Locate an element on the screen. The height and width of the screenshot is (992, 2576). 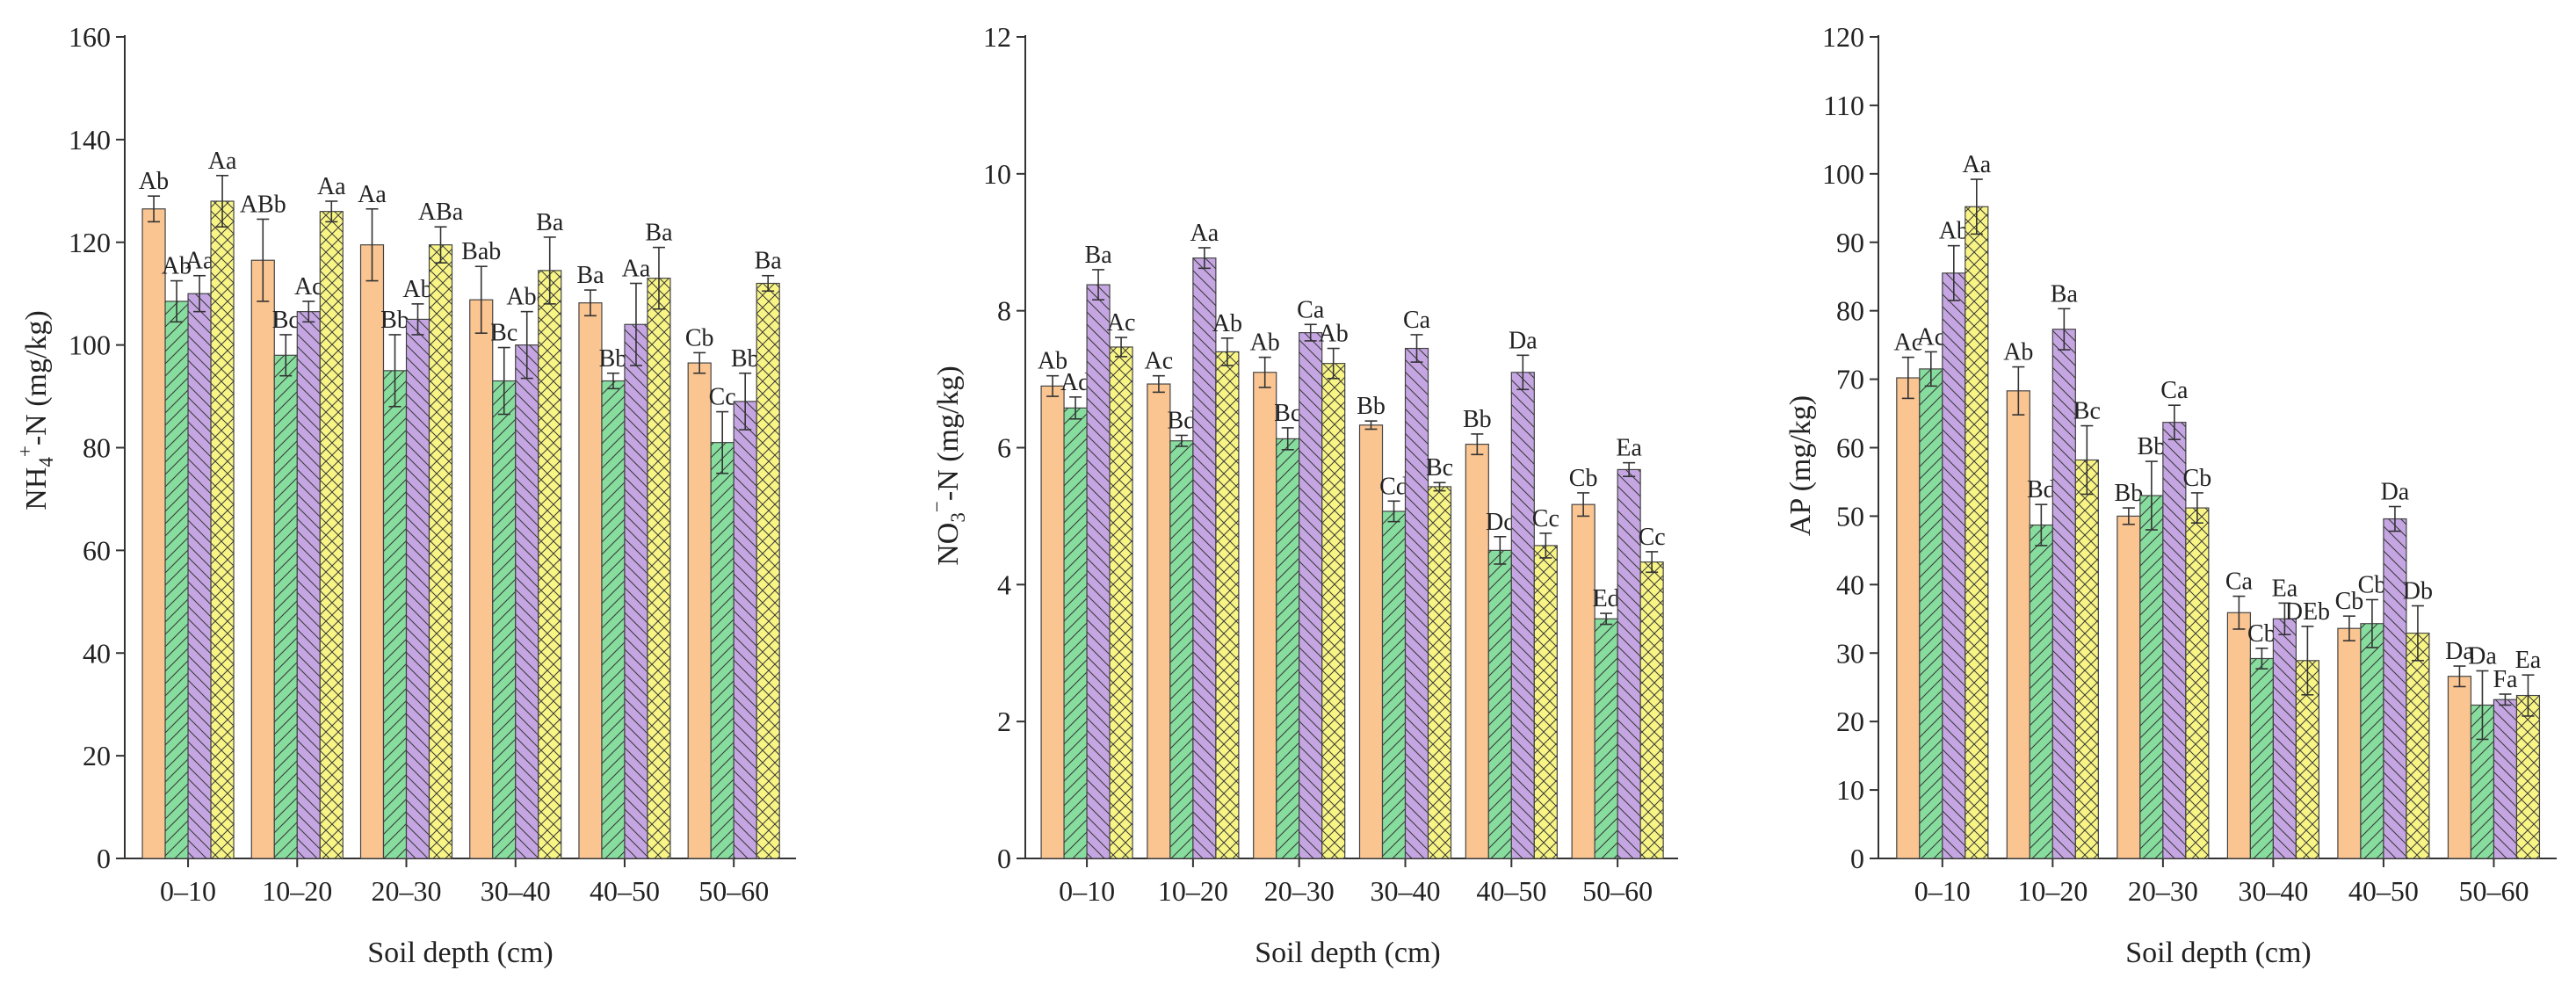
bar-no3-s1-c4 is located at coordinates (1371, 642).